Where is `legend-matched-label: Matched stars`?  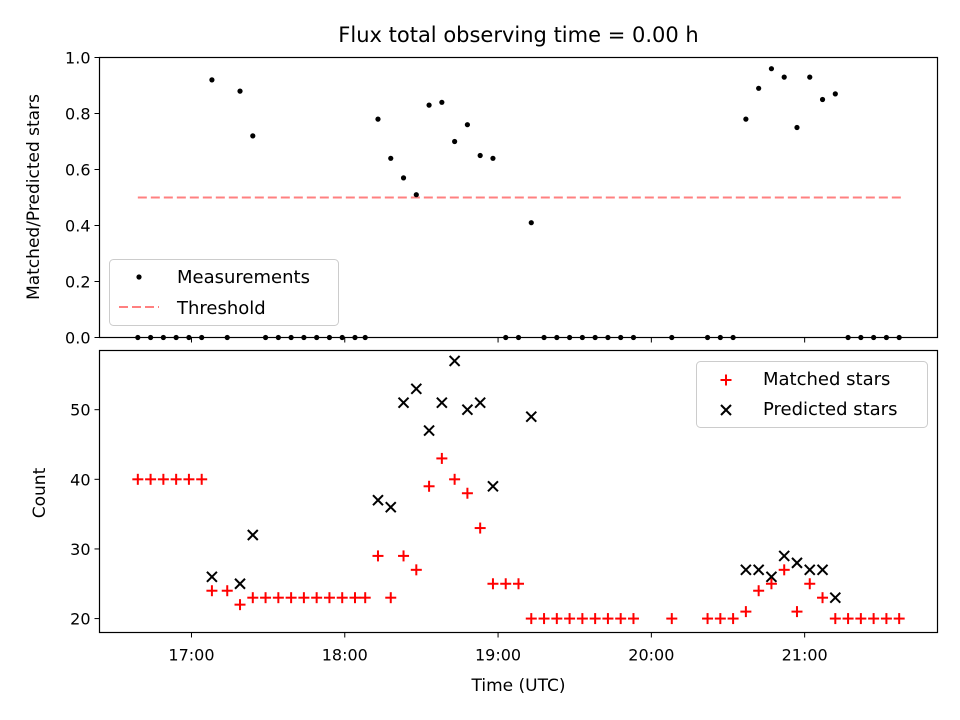
legend-matched-label: Matched stars is located at coordinates (826, 379).